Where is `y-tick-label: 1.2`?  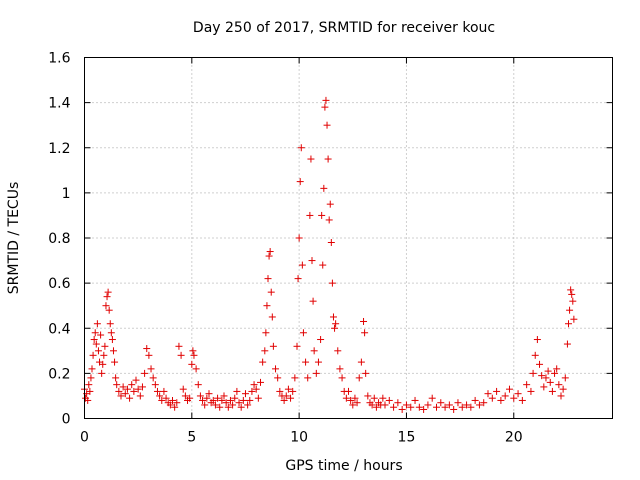
y-tick-label: 1.2 is located at coordinates (59, 149).